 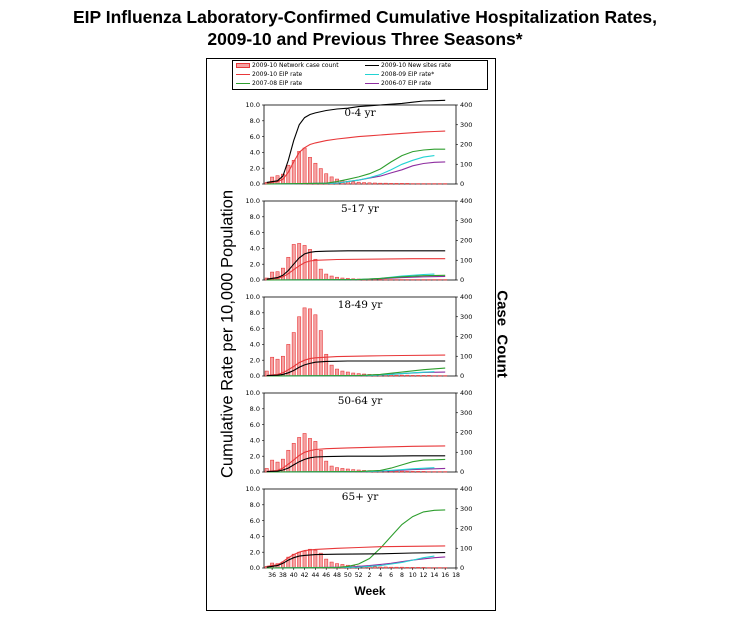 I want to click on x-tick-label: 44, so click(x=315, y=575).